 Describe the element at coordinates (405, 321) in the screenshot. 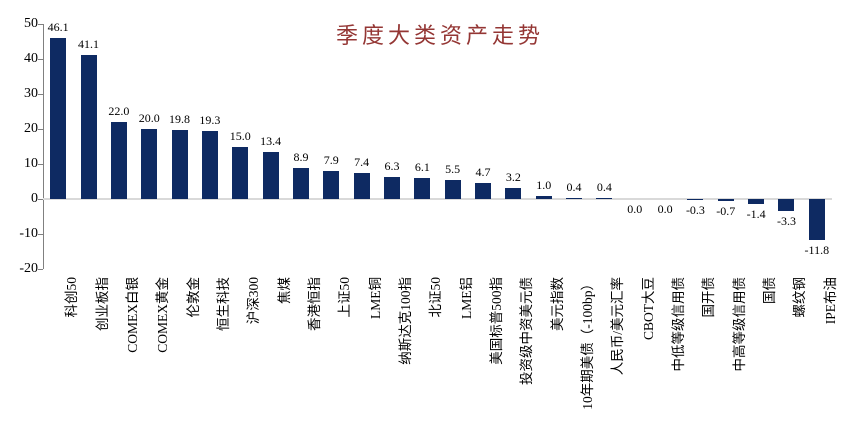

I see `x-axis-label-text: 纳斯达克100指` at that location.